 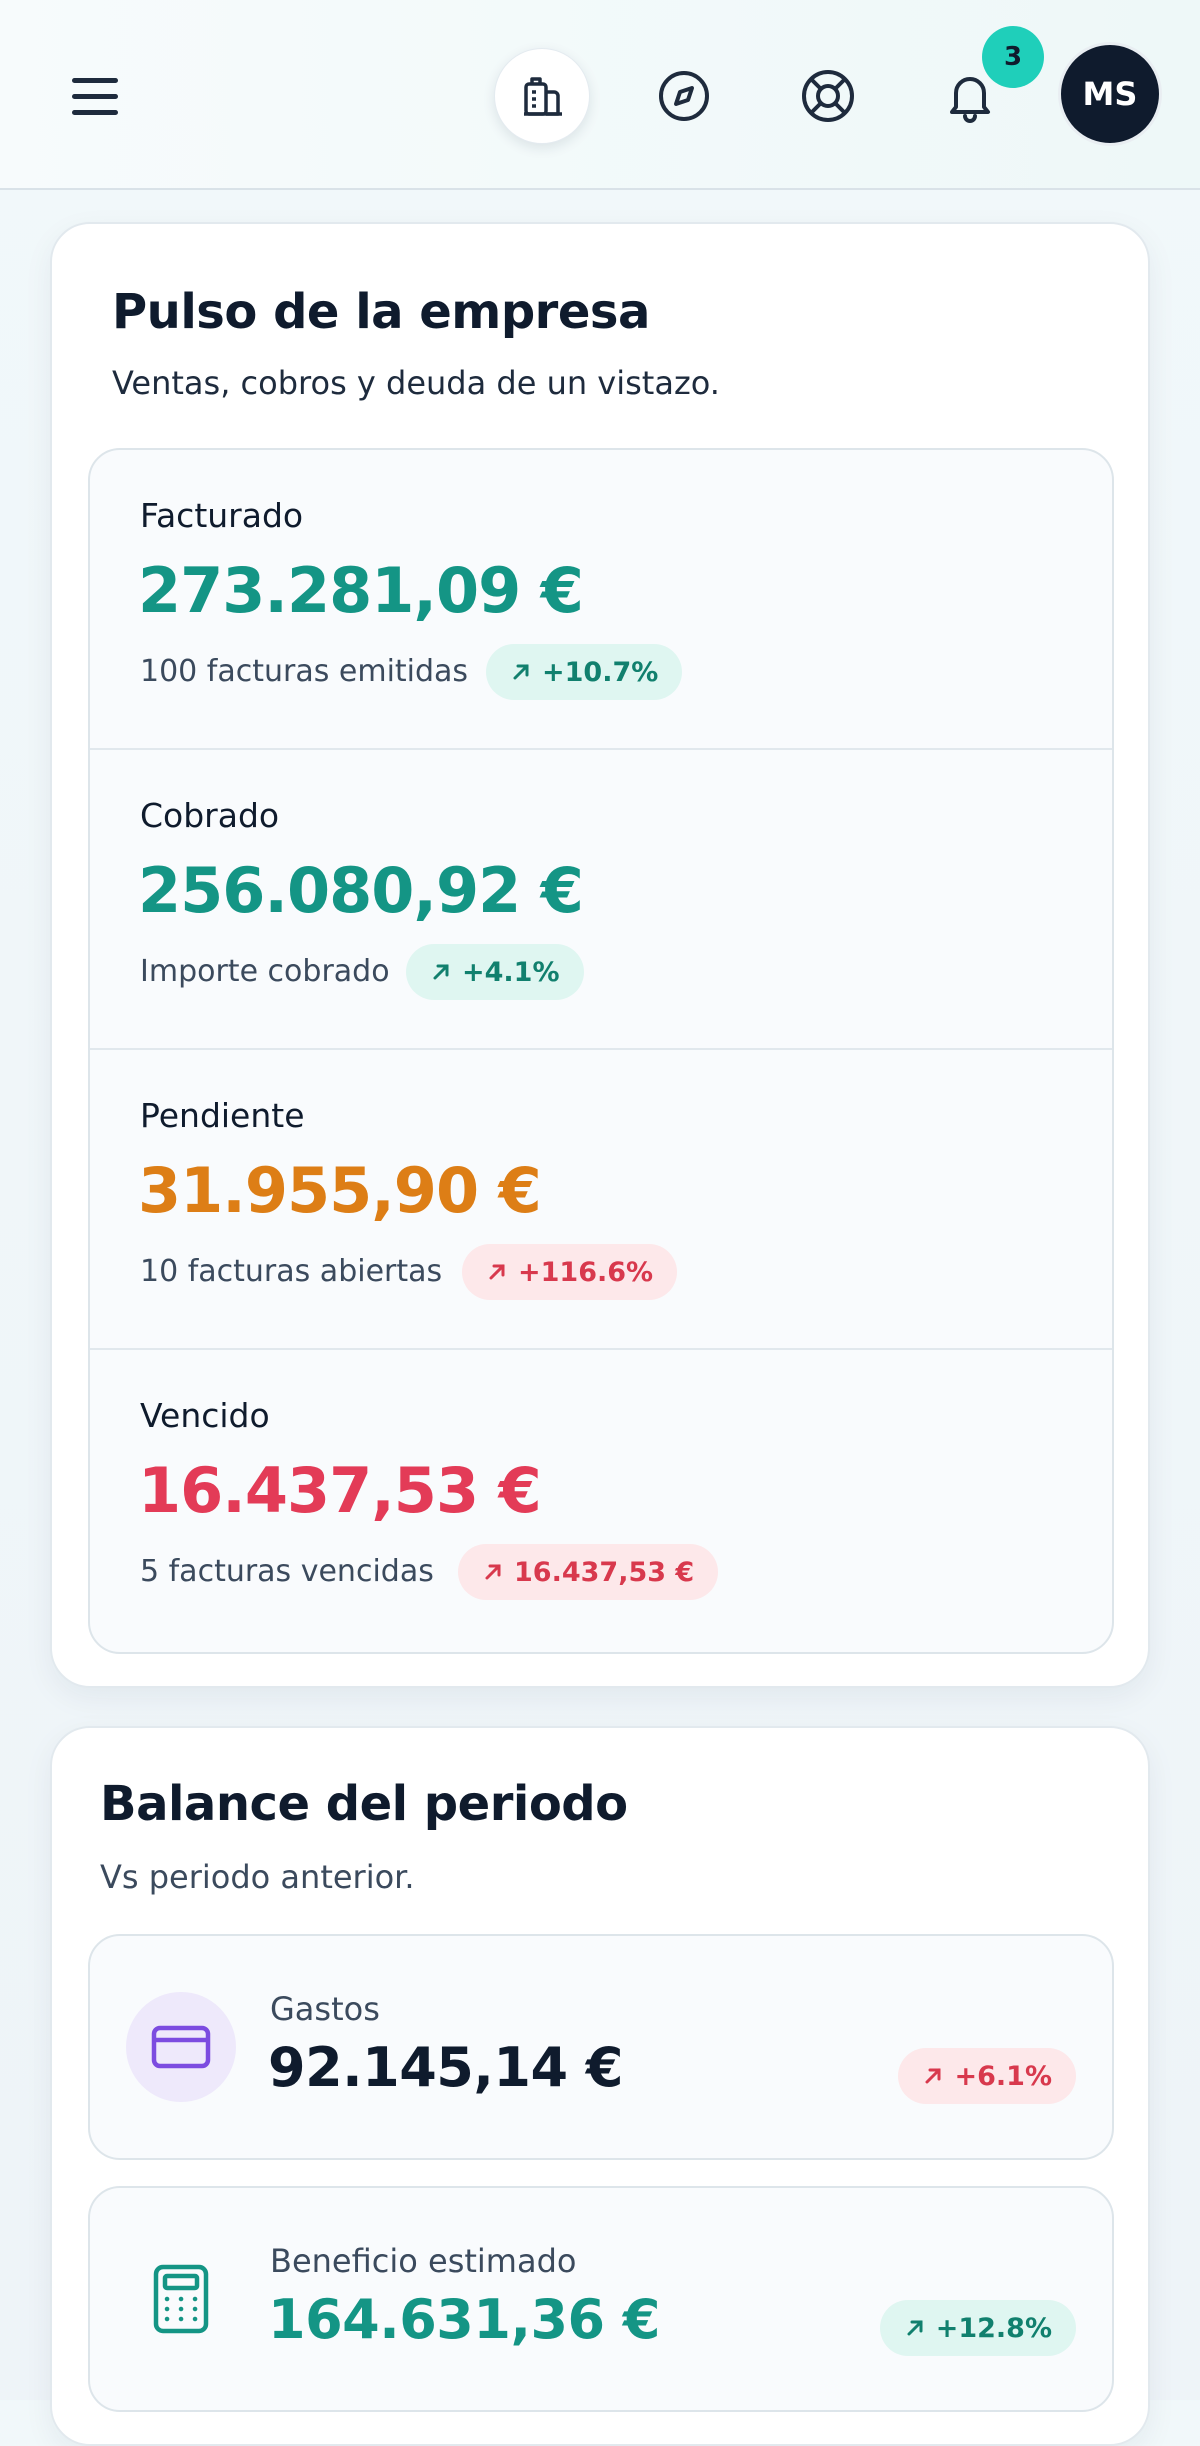 What do you see at coordinates (222, 515) in the screenshot?
I see `metric-label: Facturado` at bounding box center [222, 515].